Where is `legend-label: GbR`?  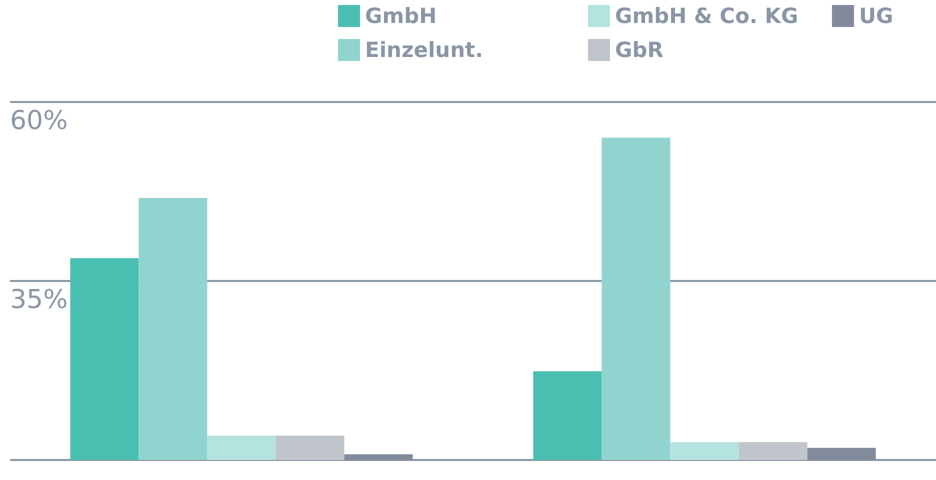
legend-label: GbR is located at coordinates (639, 50).